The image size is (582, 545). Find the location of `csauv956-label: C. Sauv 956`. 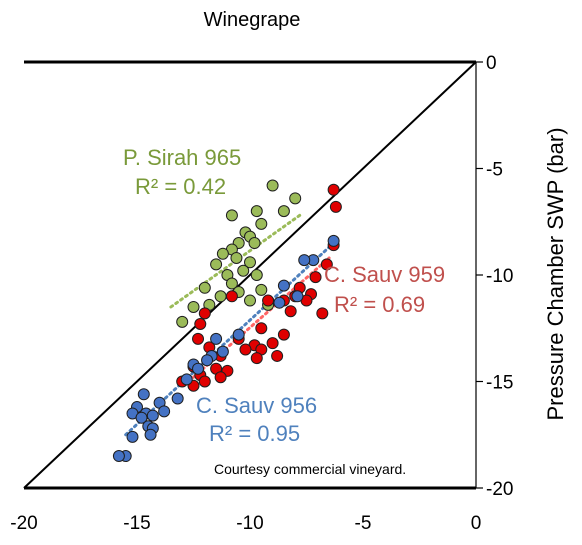

csauv956-label: C. Sauv 956 is located at coordinates (256, 405).